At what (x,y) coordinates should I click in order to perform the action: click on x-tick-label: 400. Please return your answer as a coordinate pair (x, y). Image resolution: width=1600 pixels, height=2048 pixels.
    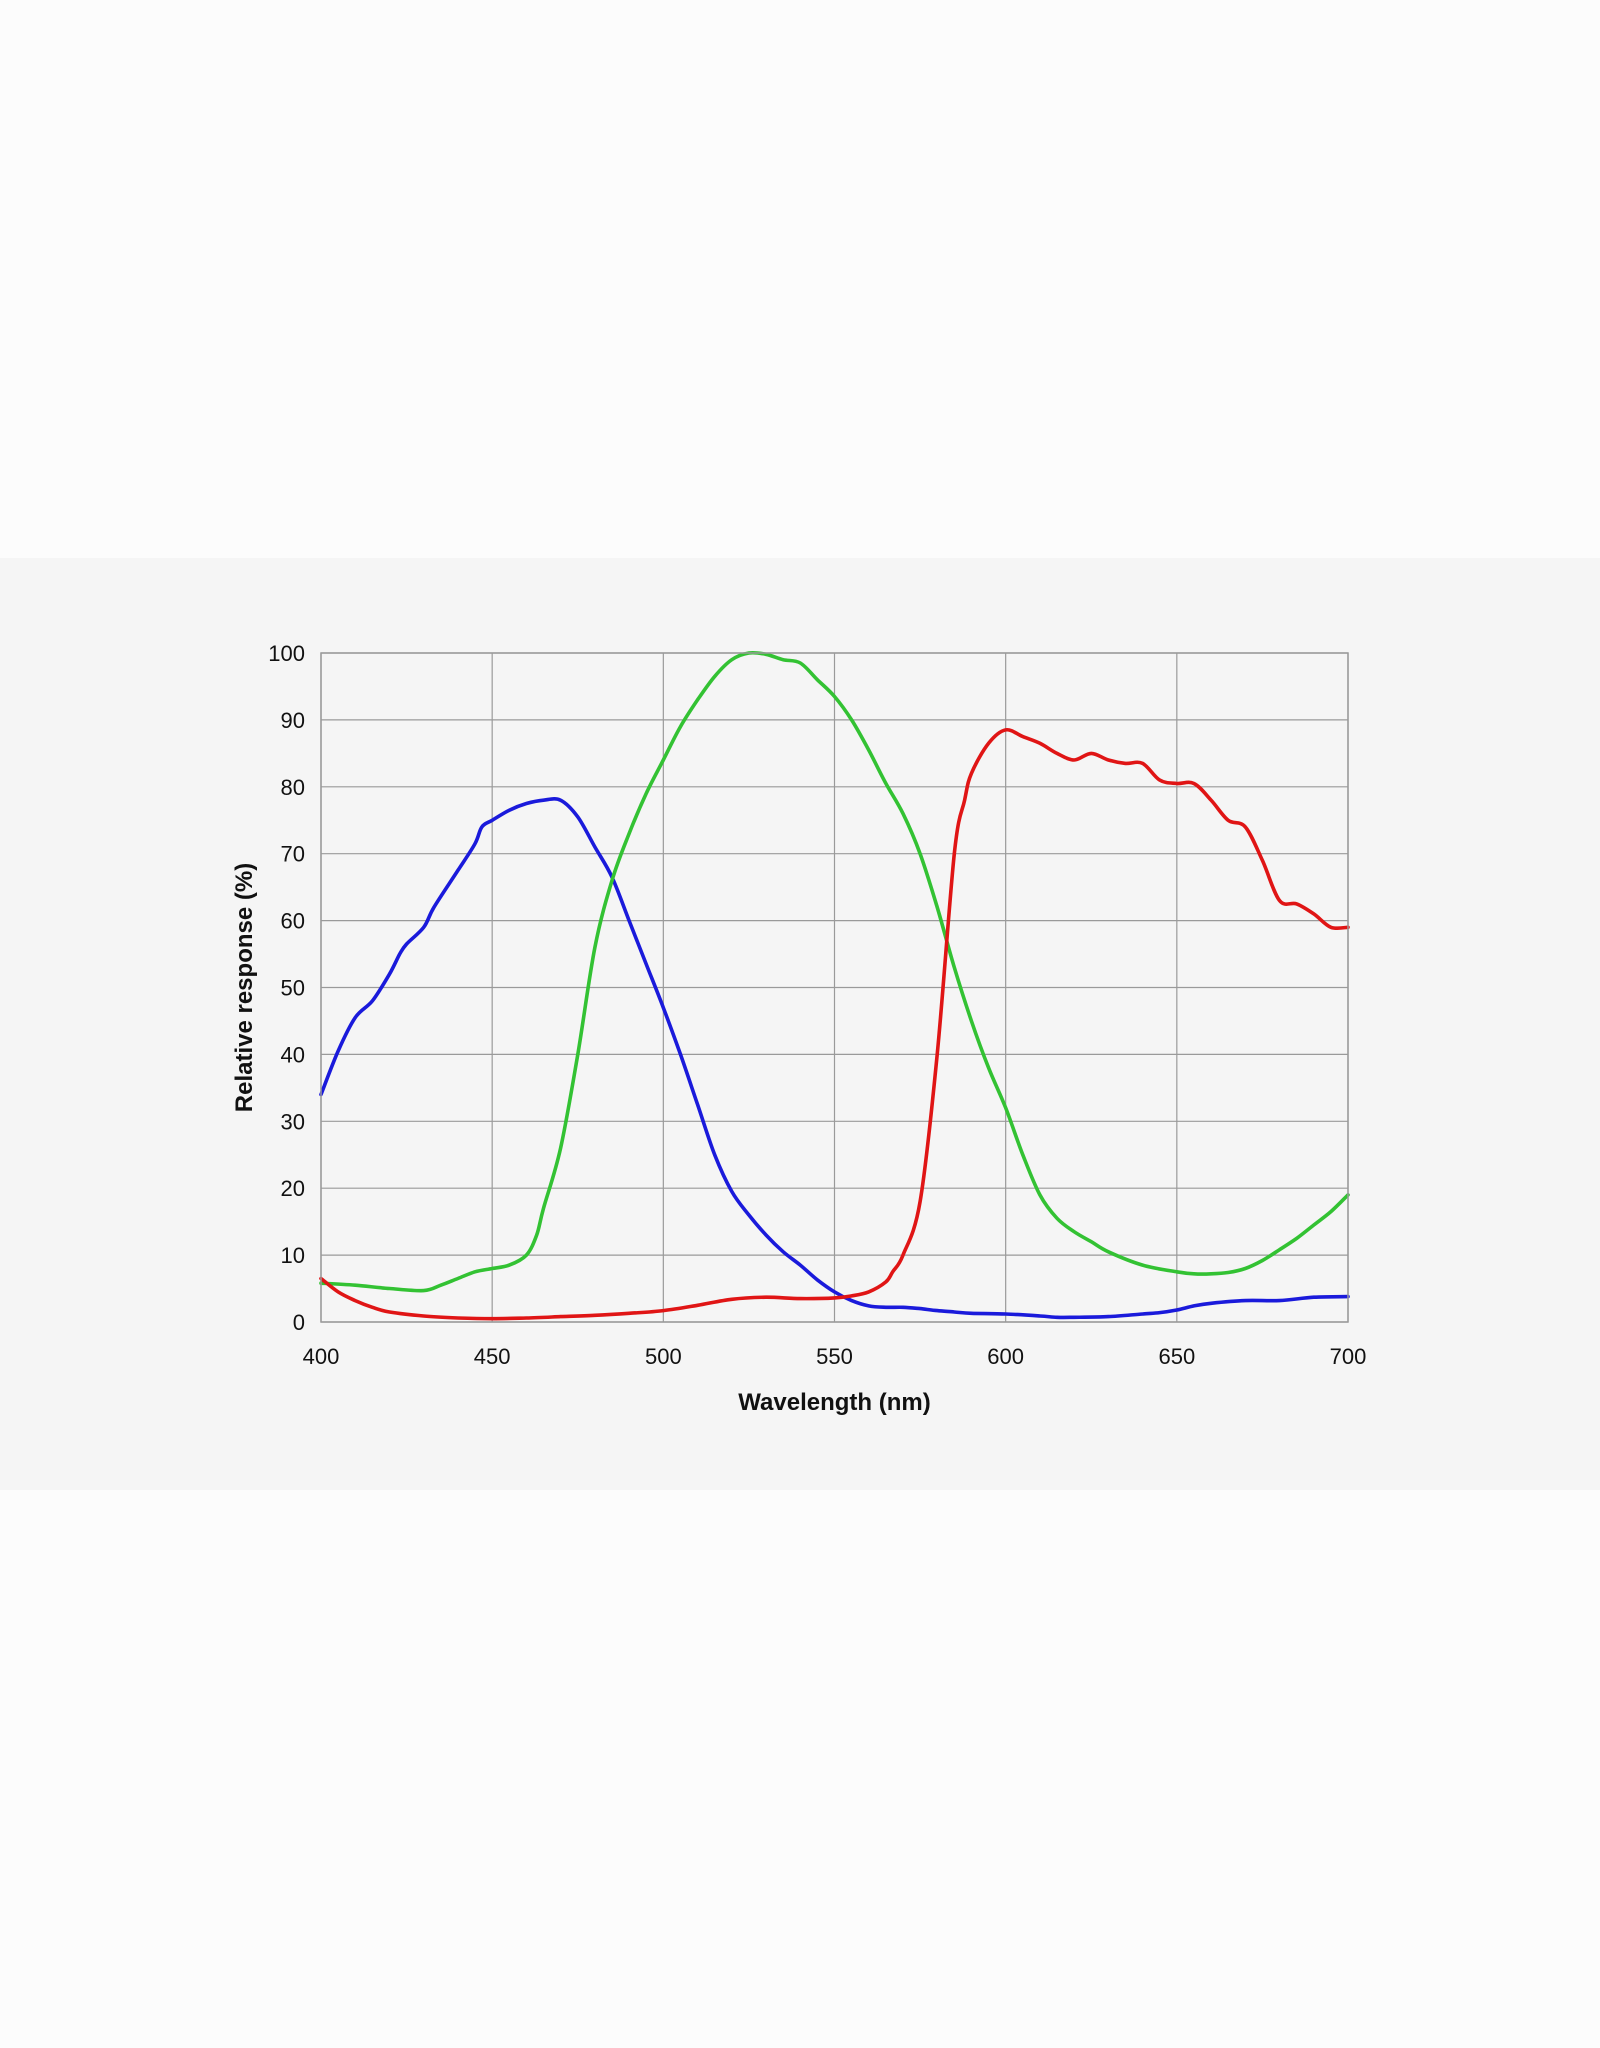
    Looking at the image, I should click on (321, 1356).